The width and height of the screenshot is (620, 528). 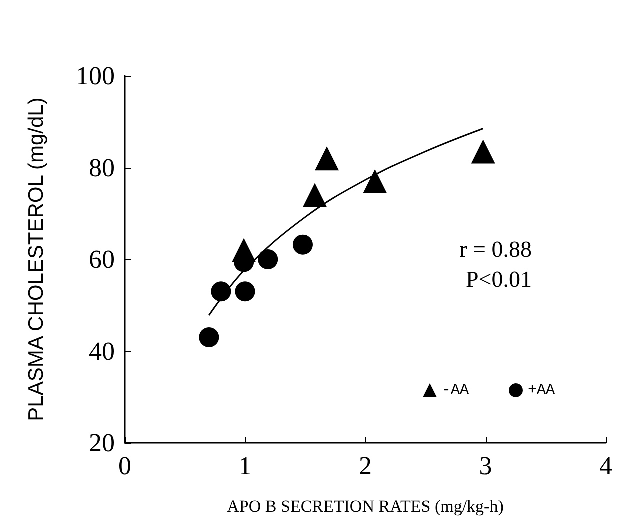 I want to click on legend-label: +AA, so click(x=542, y=390).